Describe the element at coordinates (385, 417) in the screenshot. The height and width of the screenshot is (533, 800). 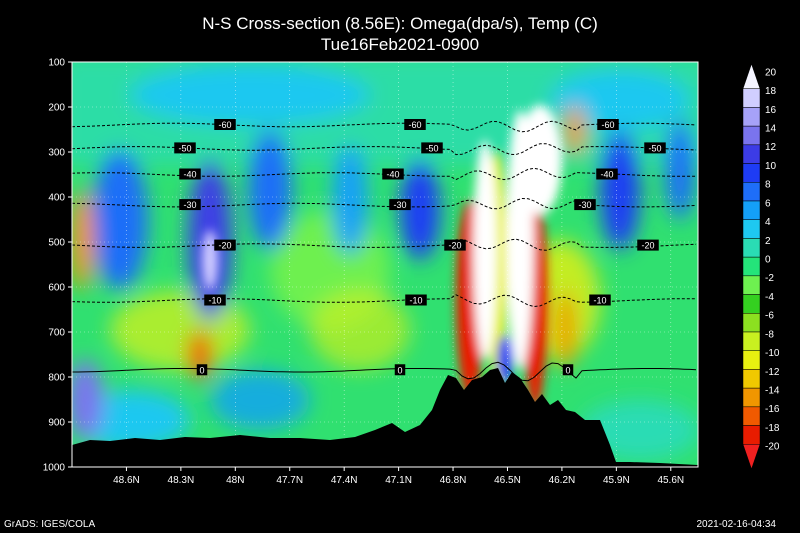
I see `topography` at that location.